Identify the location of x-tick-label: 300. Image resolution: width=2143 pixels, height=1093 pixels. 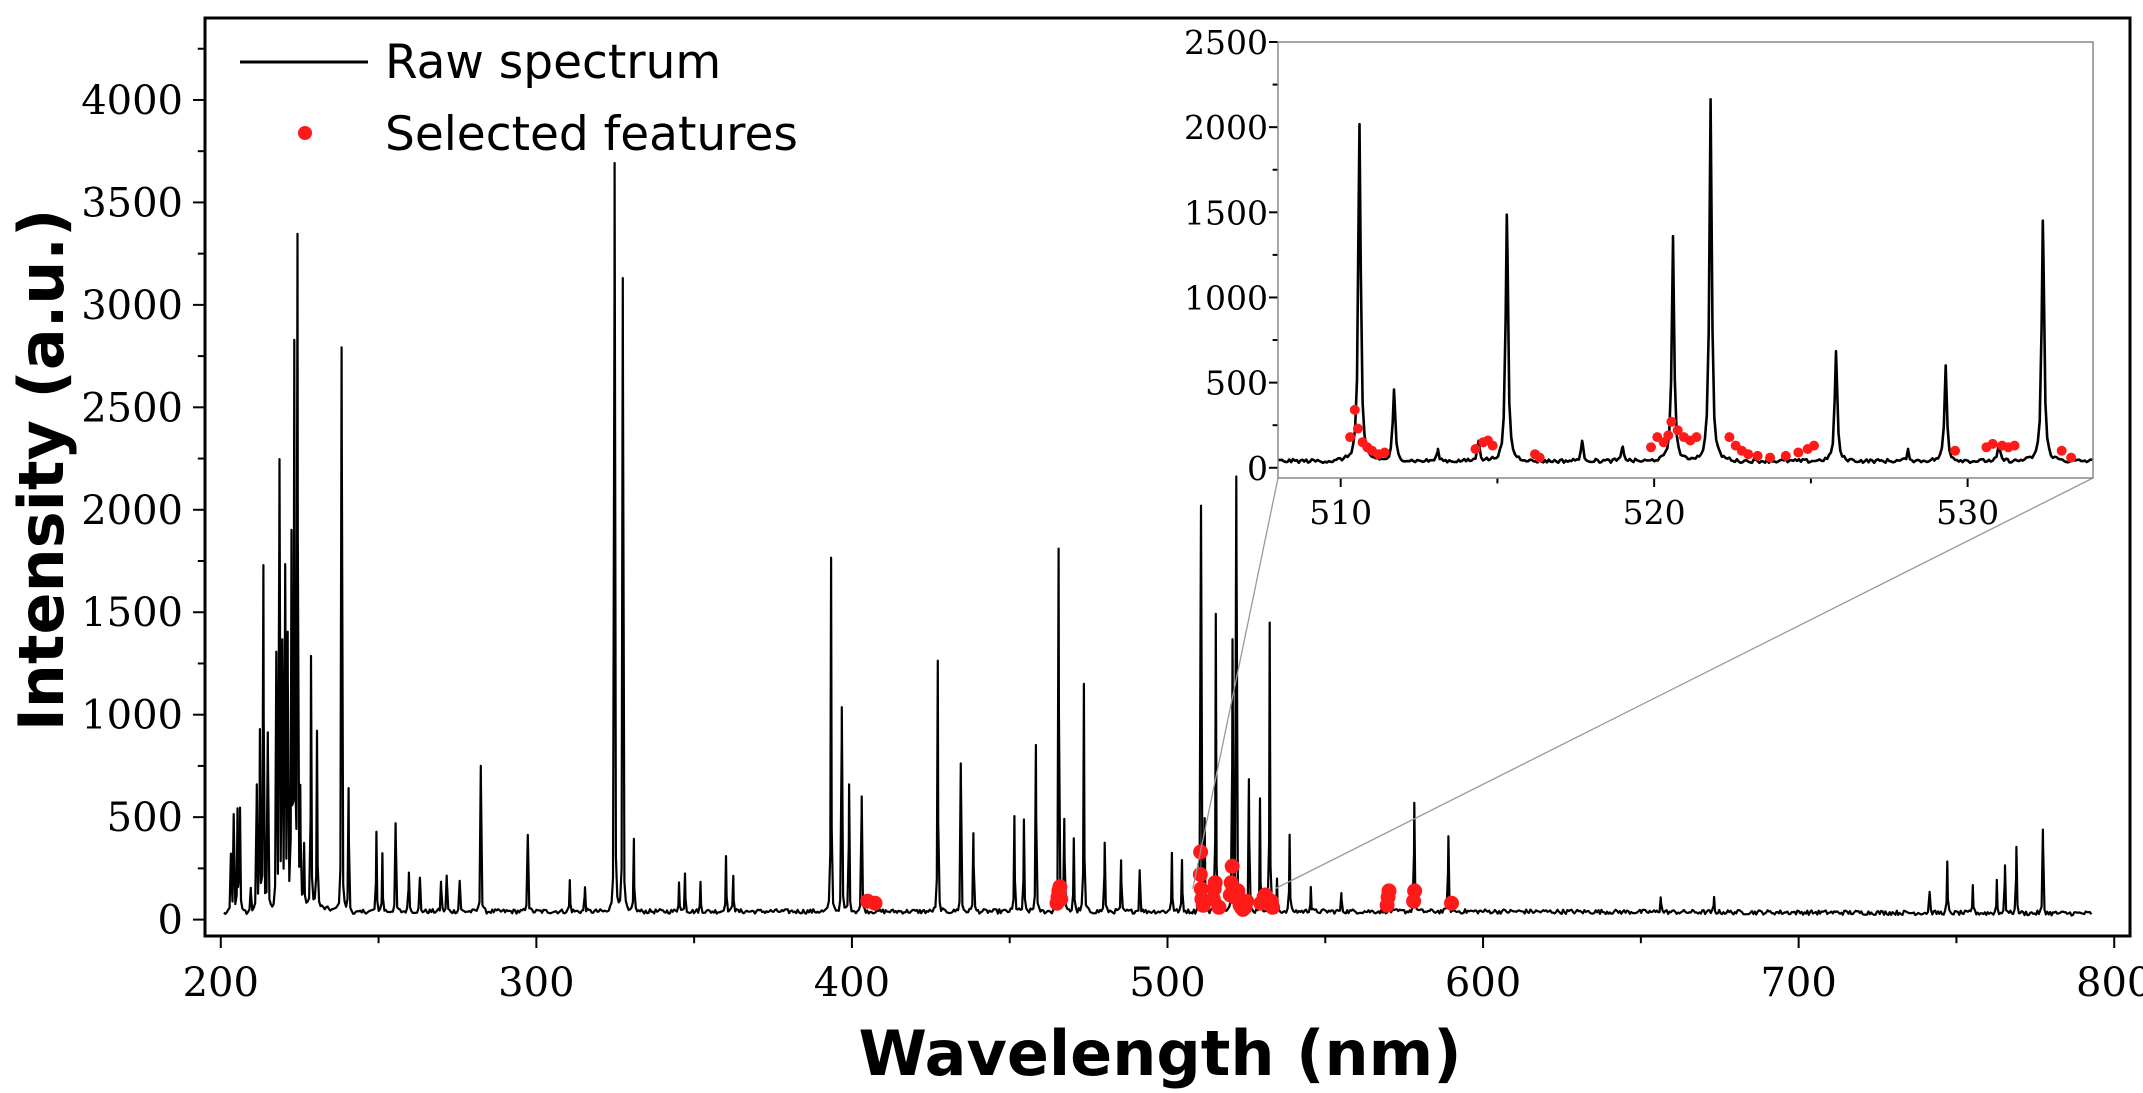
(536, 983).